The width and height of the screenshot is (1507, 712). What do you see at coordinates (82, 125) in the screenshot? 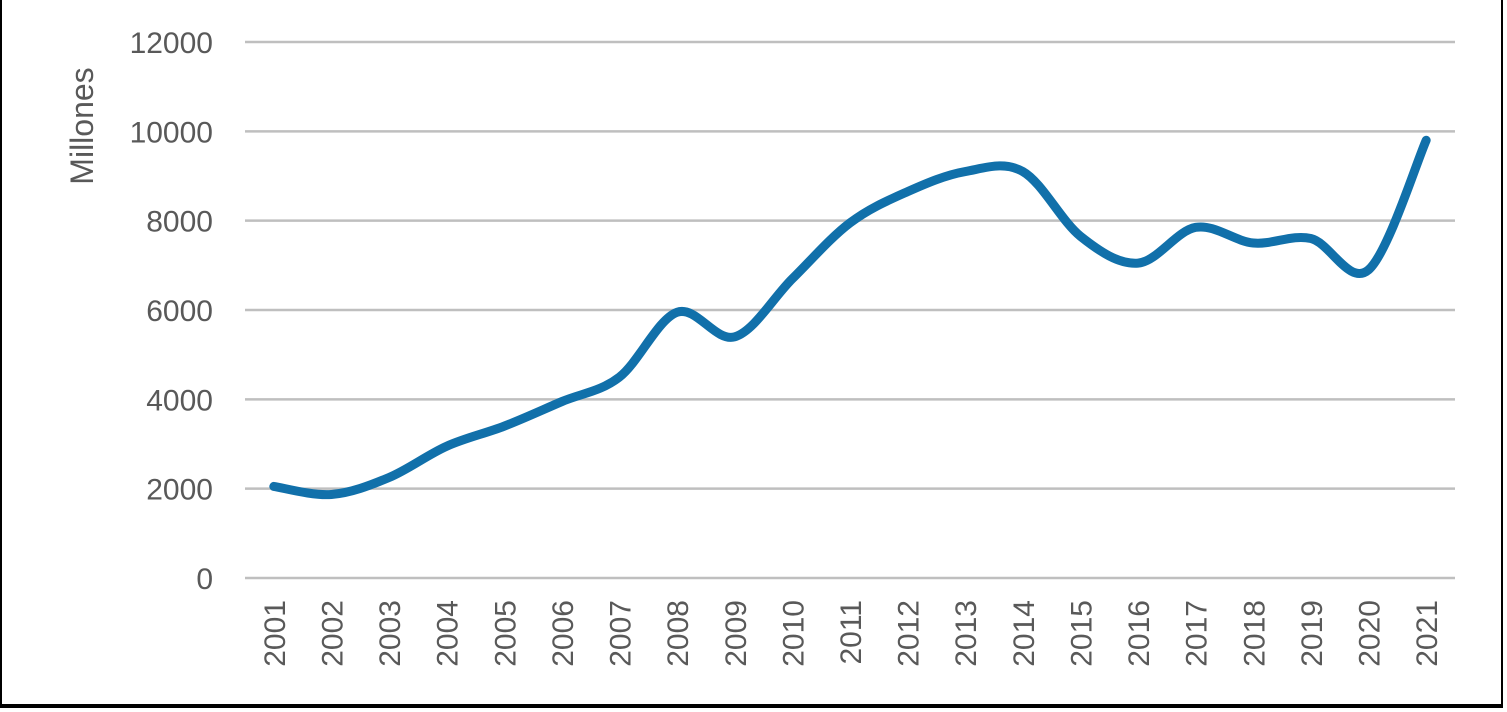
I see `y-axis-title: Millones` at bounding box center [82, 125].